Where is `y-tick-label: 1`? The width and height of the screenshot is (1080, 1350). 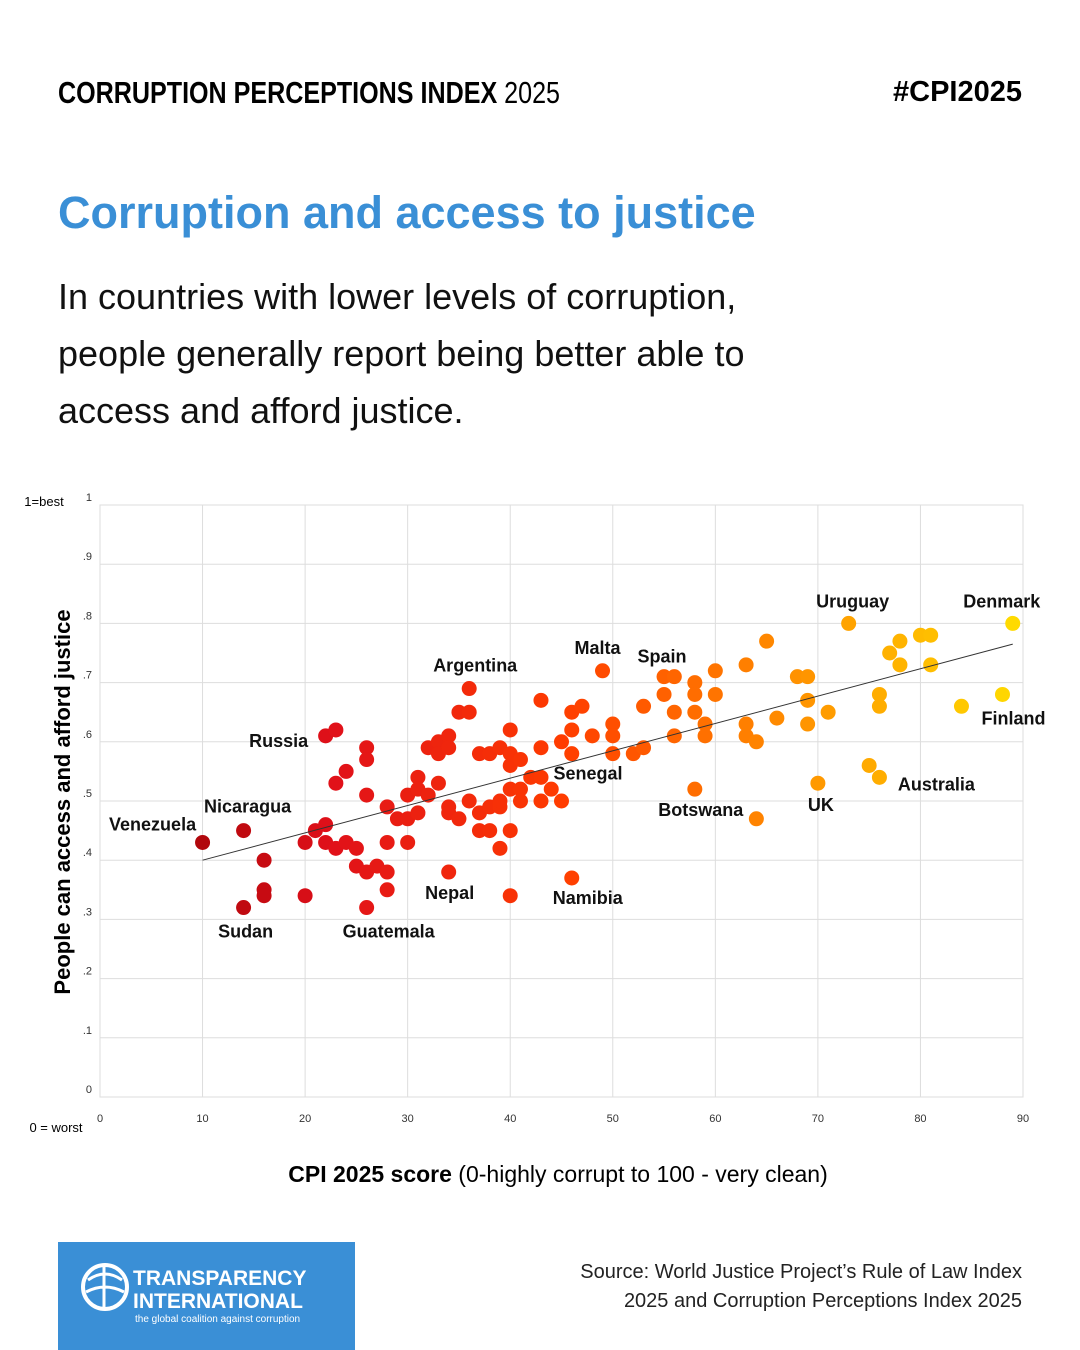 y-tick-label: 1 is located at coordinates (89, 498).